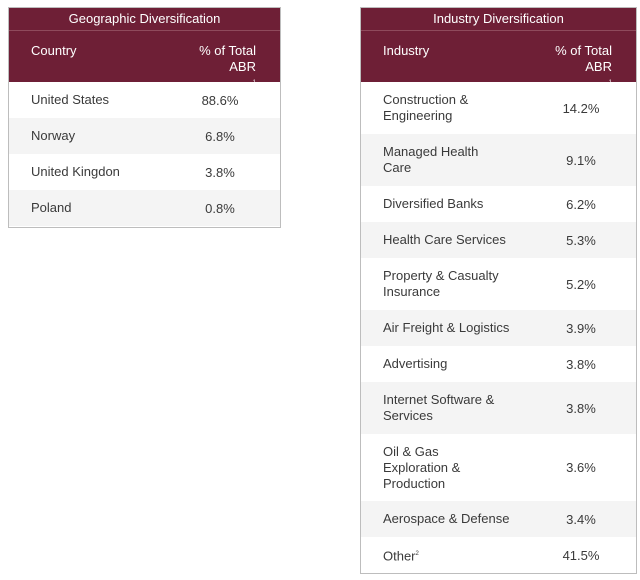  I want to click on country-cell: Norway, so click(53, 135).